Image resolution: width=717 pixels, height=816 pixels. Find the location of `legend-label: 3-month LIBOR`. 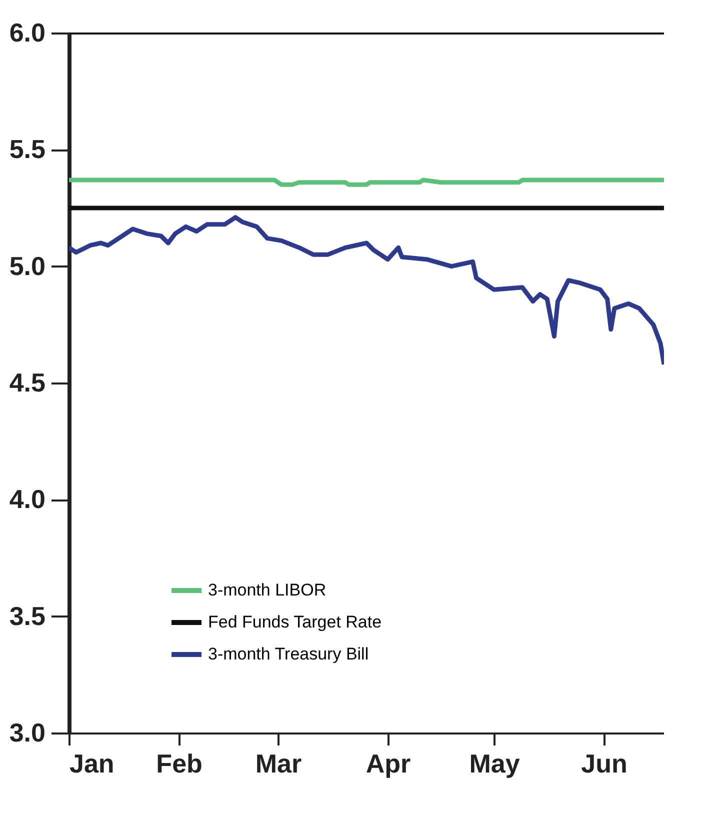

legend-label: 3-month LIBOR is located at coordinates (267, 590).